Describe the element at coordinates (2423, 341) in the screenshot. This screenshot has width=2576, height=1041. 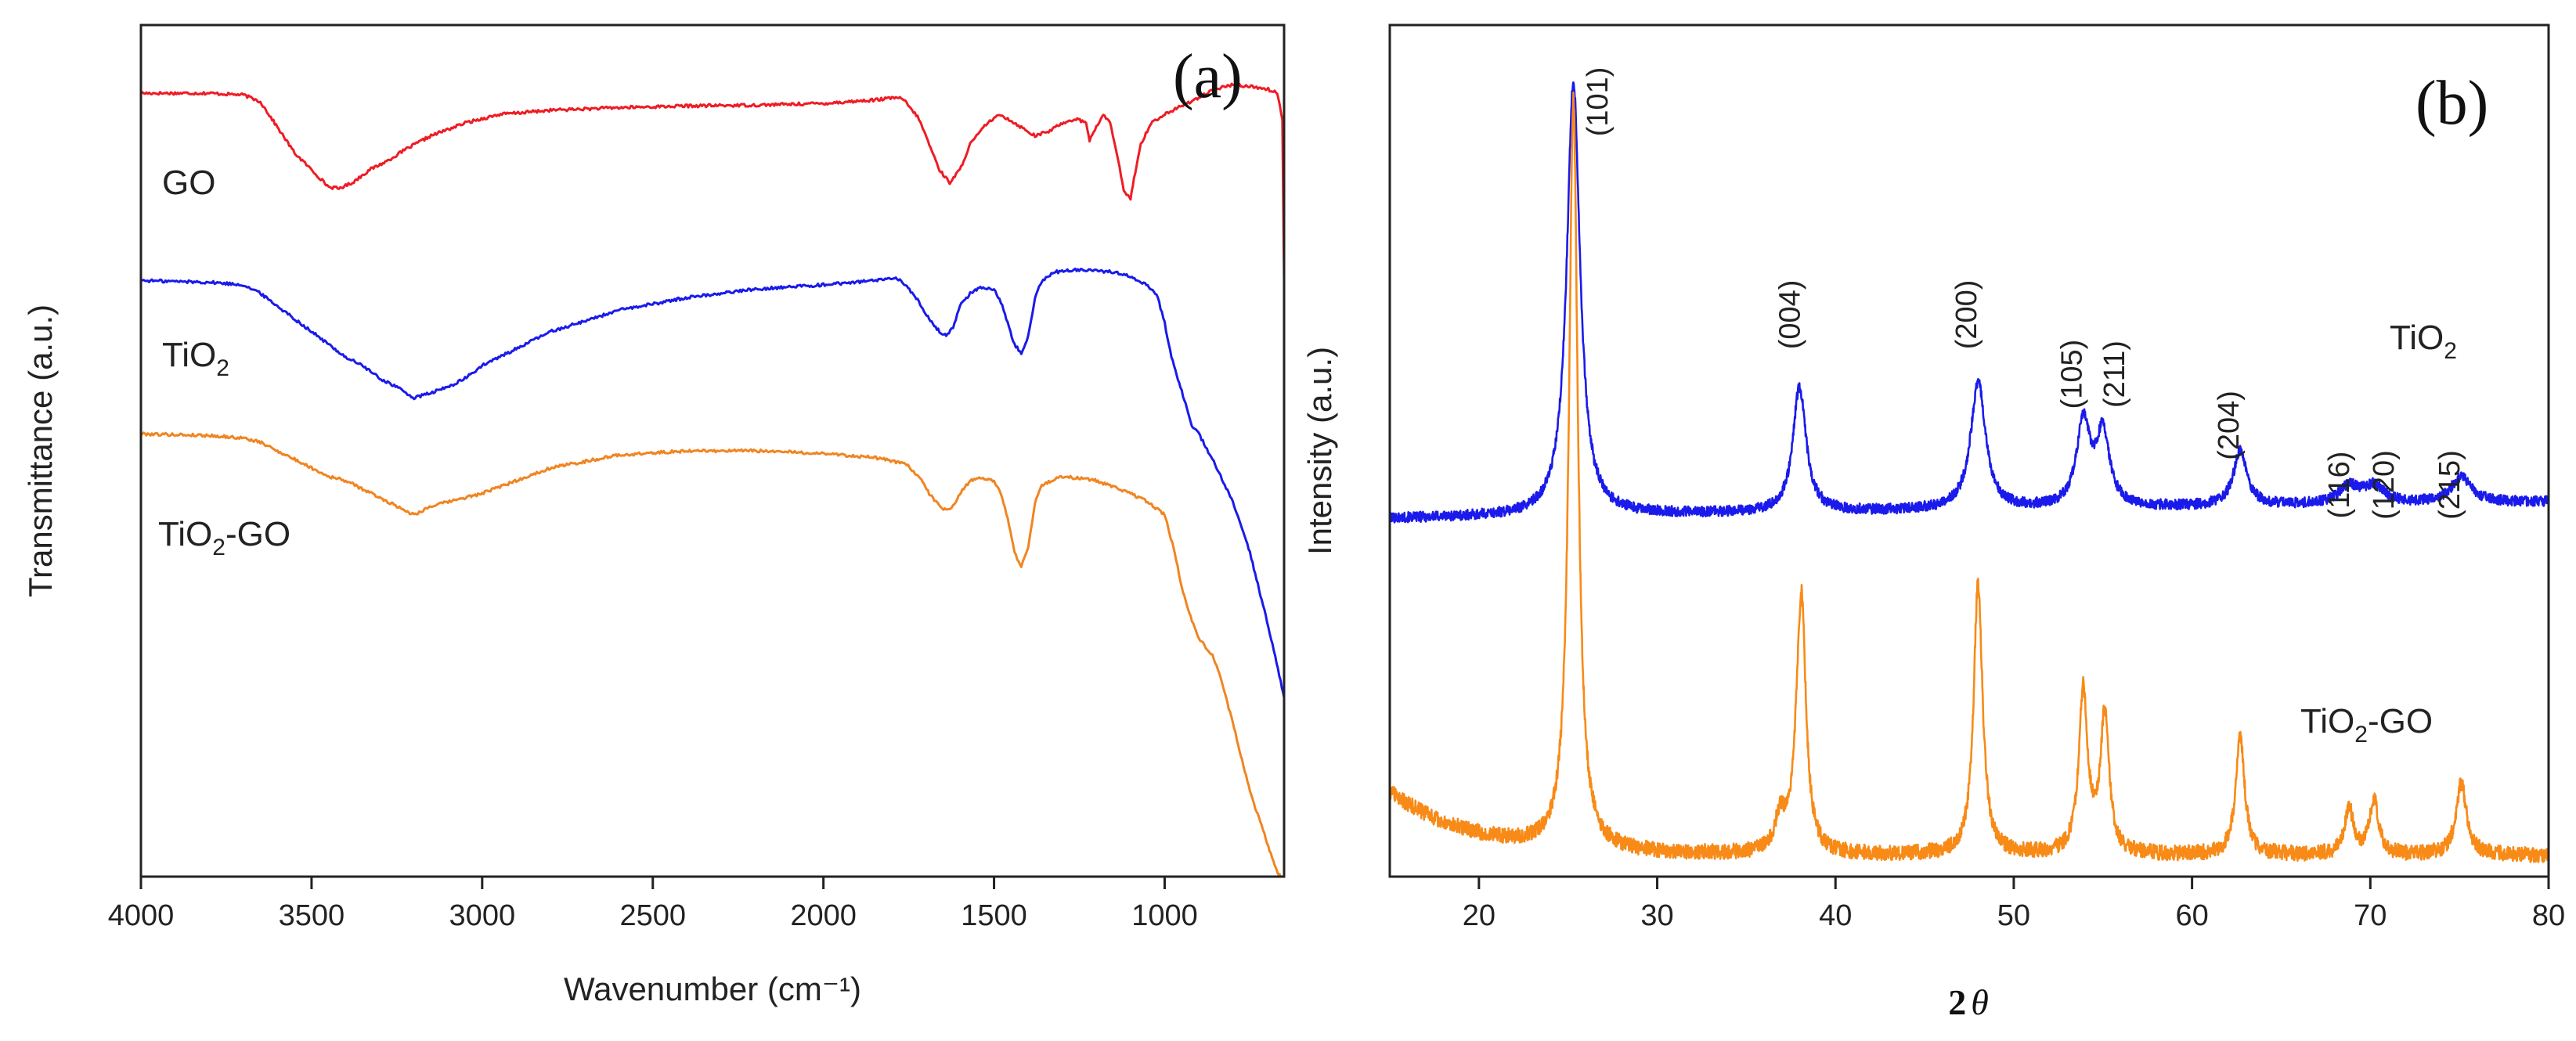
I see `xrd-label-tio2: TiO2` at that location.